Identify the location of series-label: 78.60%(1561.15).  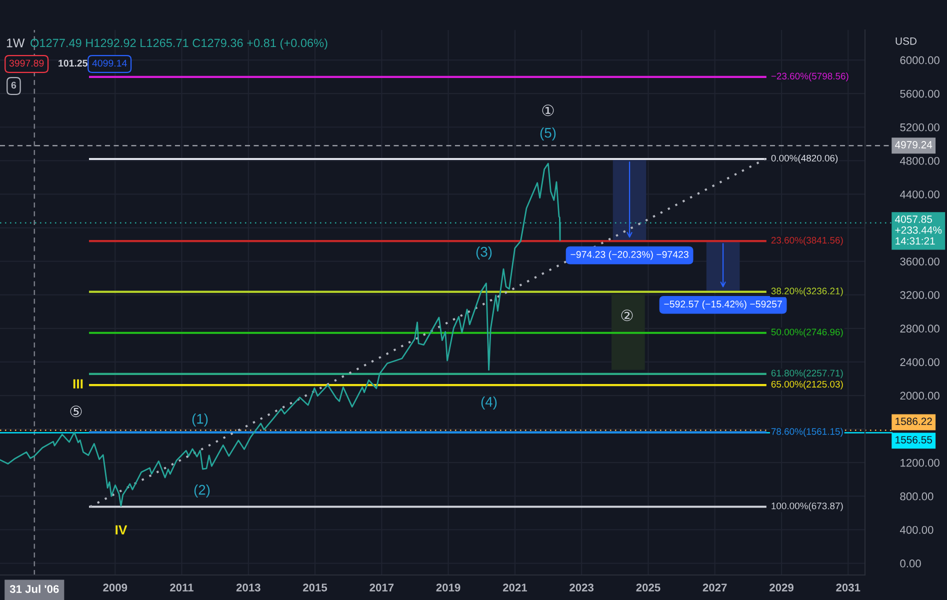
(807, 432).